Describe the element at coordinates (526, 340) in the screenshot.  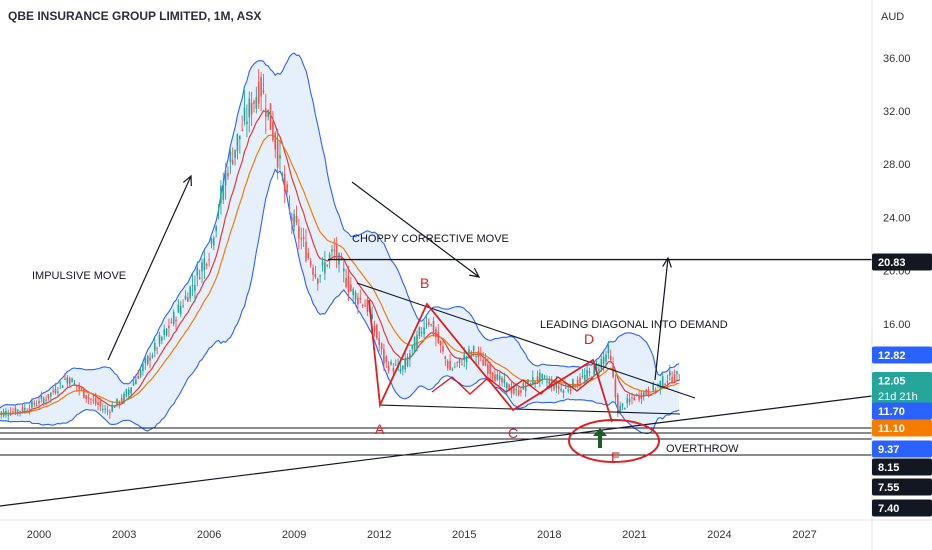
I see `diagonal-upper-line` at that location.